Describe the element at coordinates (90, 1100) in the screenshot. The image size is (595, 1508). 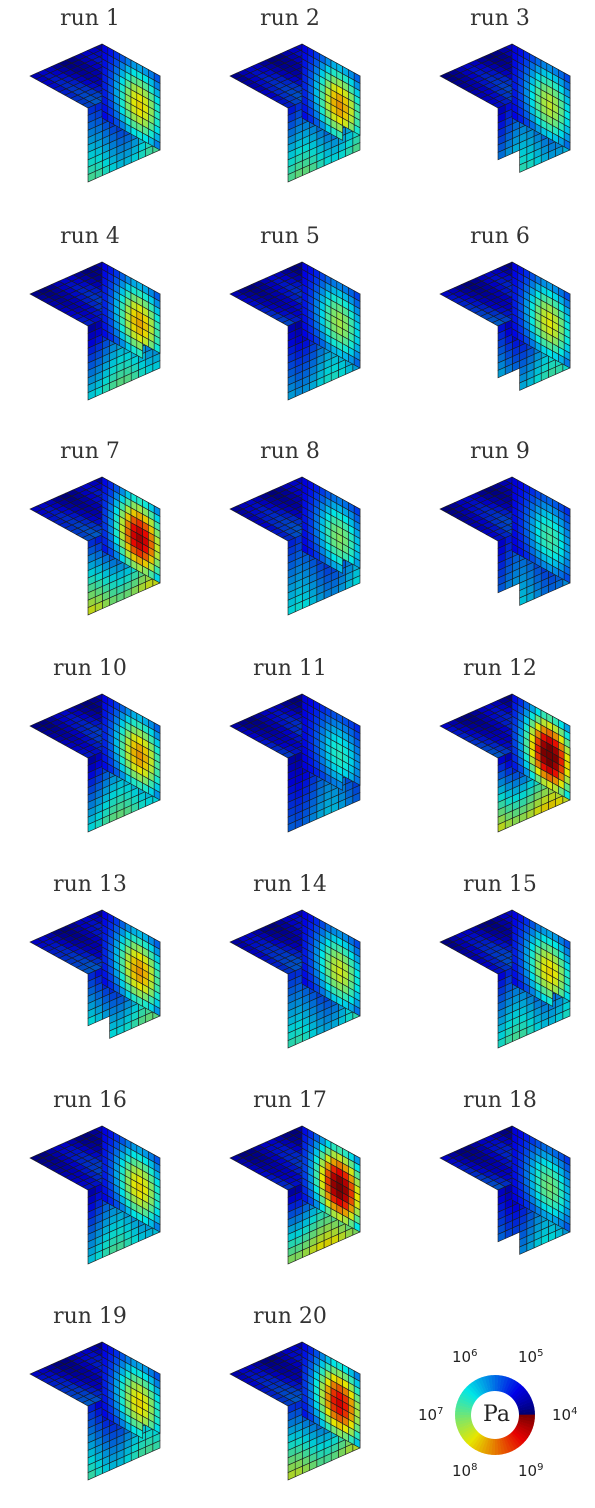
I see `panel-title: run 16` at that location.